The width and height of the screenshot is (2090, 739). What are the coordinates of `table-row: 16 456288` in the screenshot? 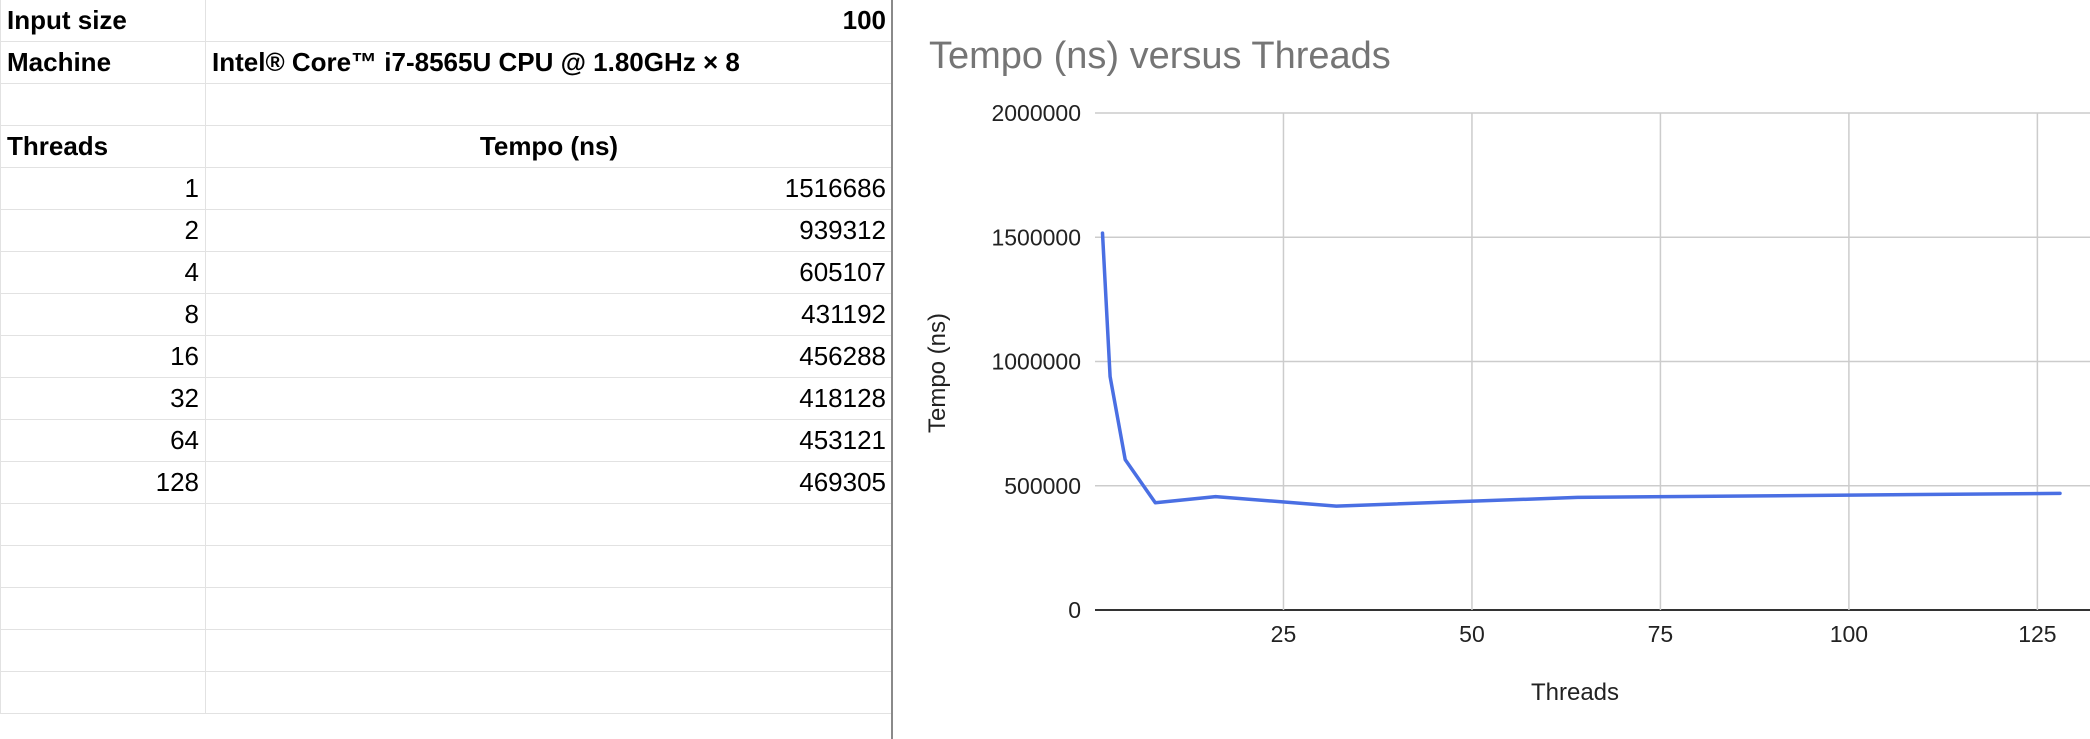 It's located at (446, 356).